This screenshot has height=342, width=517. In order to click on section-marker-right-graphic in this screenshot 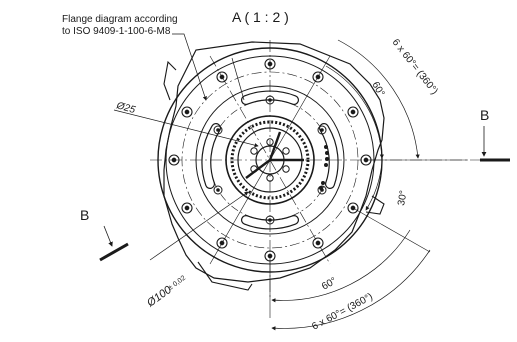, I will do `click(495, 144)`.